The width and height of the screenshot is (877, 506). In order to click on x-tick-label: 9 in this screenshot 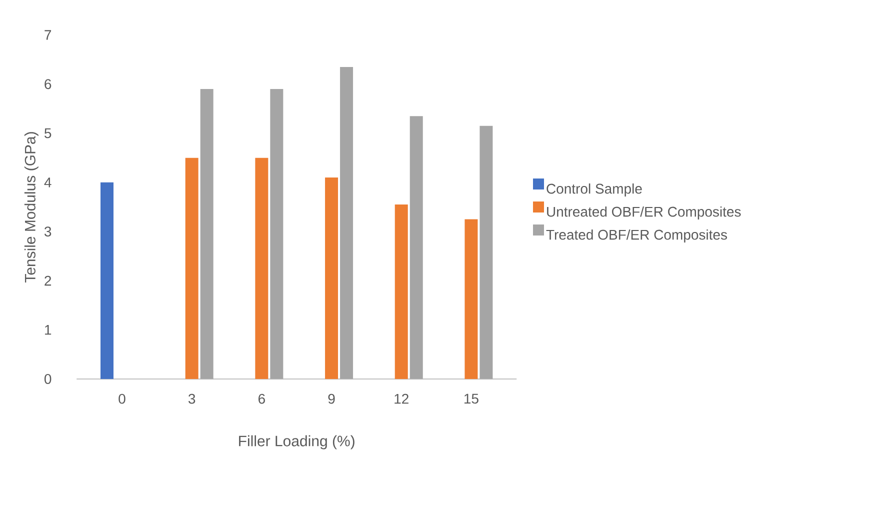, I will do `click(331, 399)`.